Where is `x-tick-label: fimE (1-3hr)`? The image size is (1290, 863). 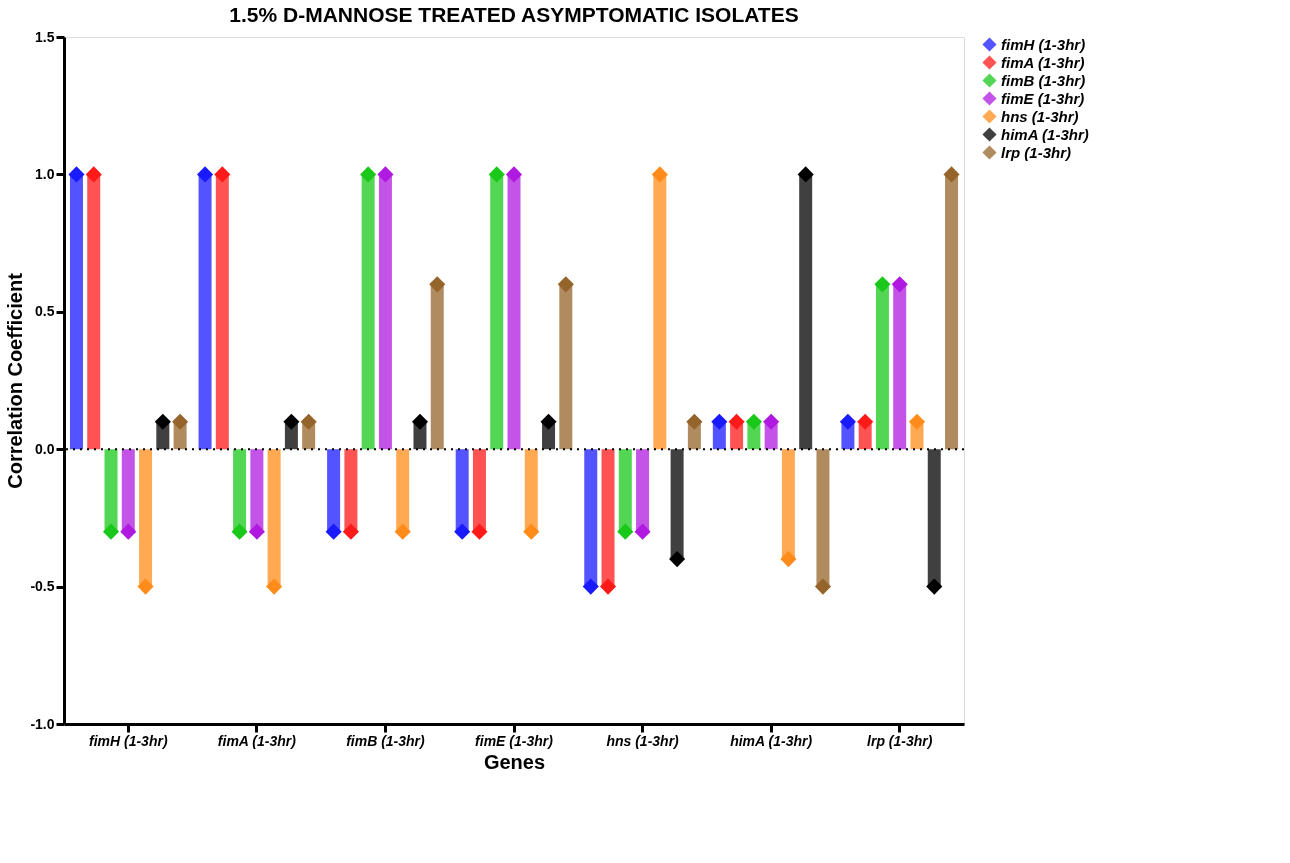
x-tick-label: fimE (1-3hr) is located at coordinates (514, 740).